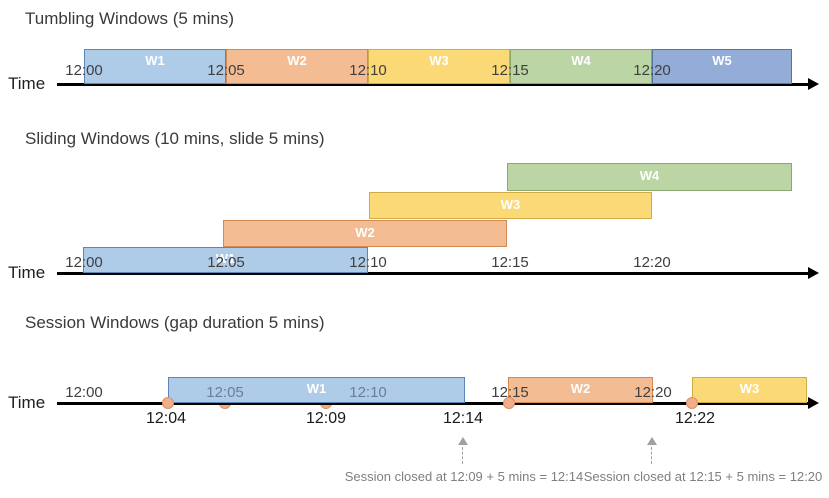 Image resolution: width=829 pixels, height=498 pixels. What do you see at coordinates (463, 418) in the screenshot?
I see `event-time-label: 12:14` at bounding box center [463, 418].